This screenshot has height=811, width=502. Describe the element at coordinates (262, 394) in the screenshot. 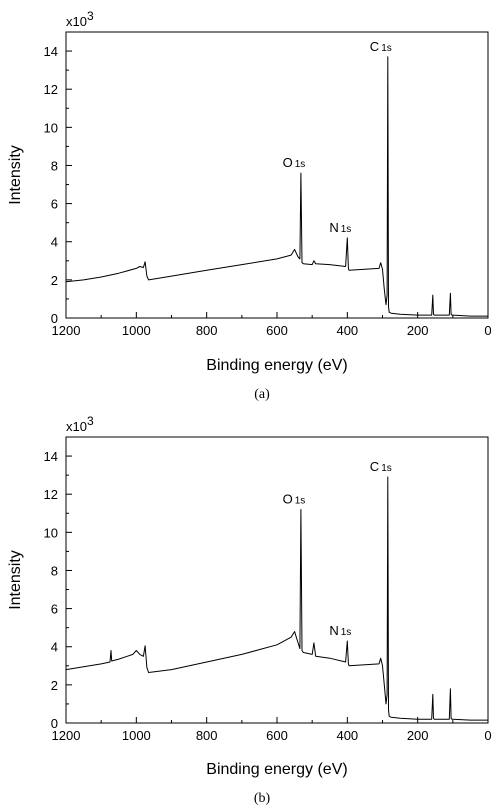

I see `panel-caption: (a)` at that location.